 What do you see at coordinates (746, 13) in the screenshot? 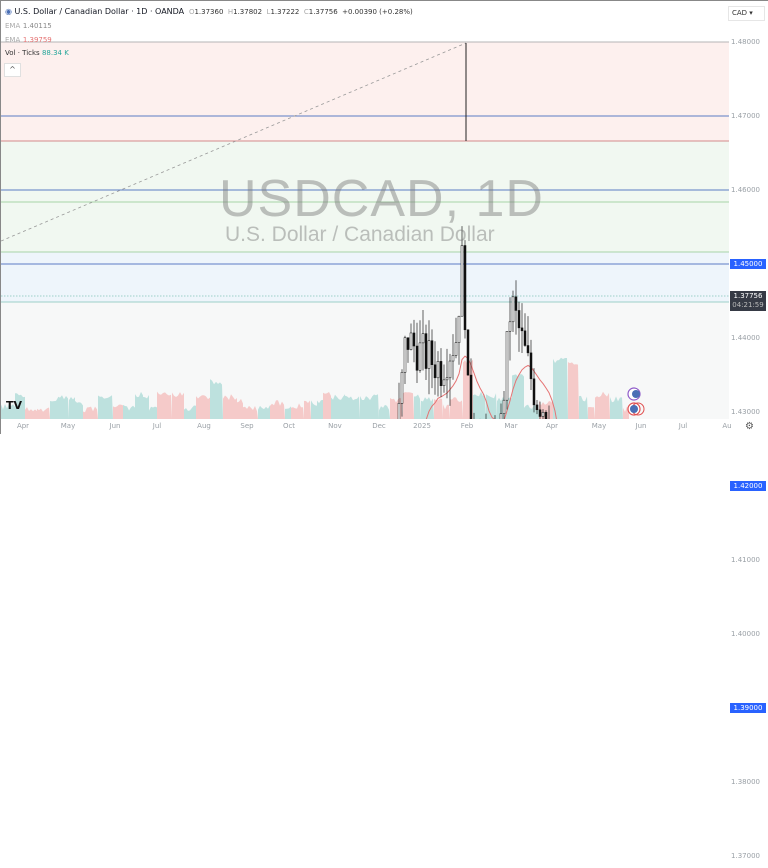
I see `currency-selector: CAD ▾` at bounding box center [746, 13].